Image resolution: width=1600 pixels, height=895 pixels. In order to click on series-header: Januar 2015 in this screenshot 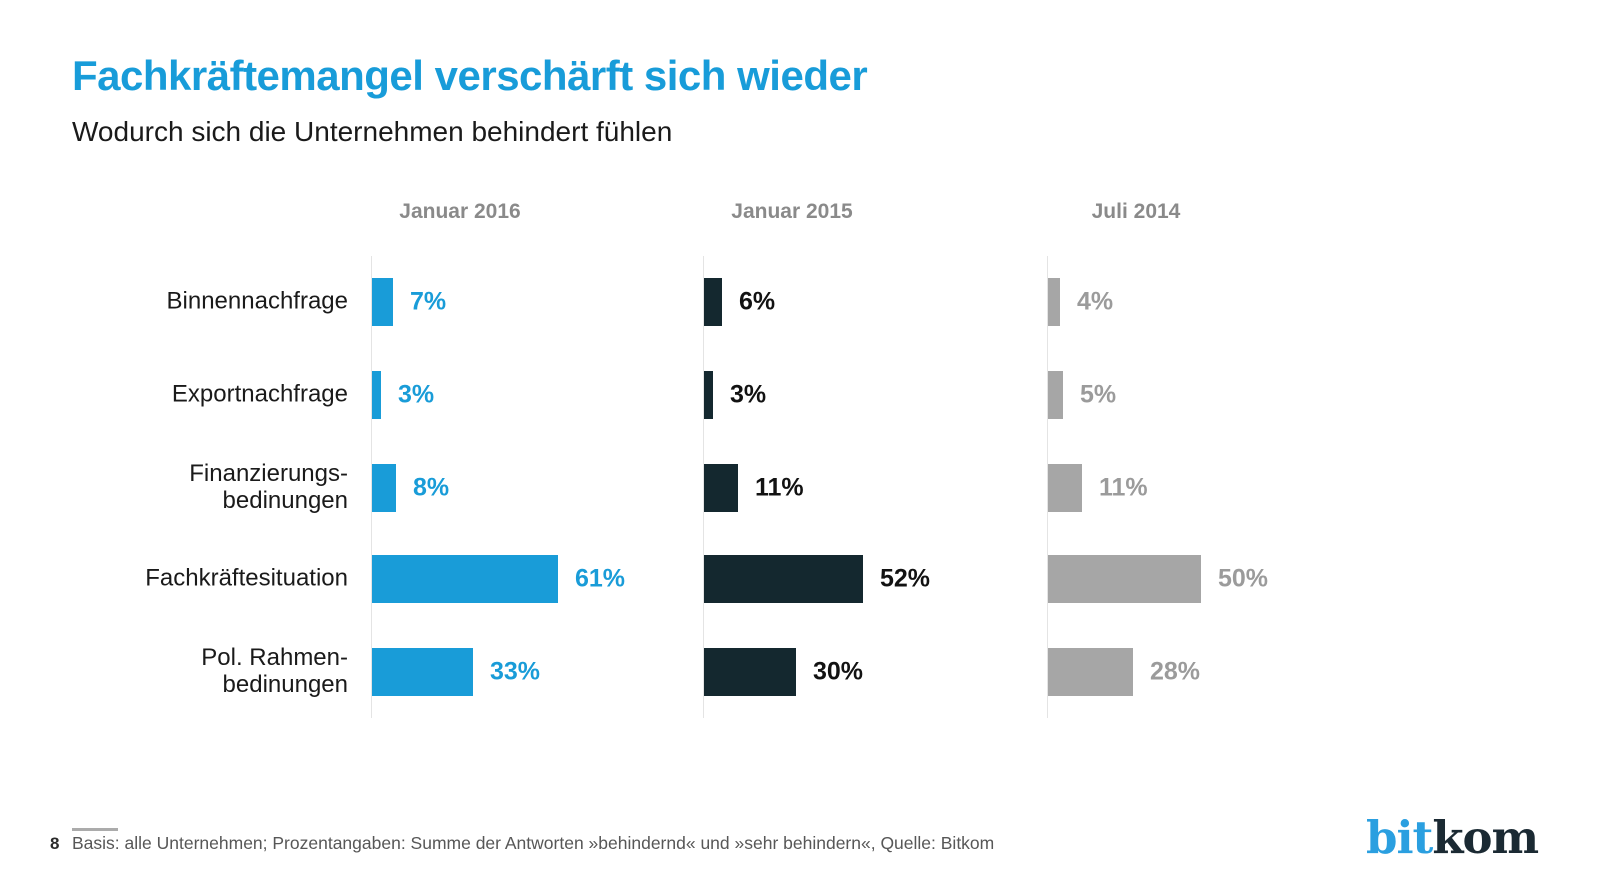, I will do `click(792, 211)`.